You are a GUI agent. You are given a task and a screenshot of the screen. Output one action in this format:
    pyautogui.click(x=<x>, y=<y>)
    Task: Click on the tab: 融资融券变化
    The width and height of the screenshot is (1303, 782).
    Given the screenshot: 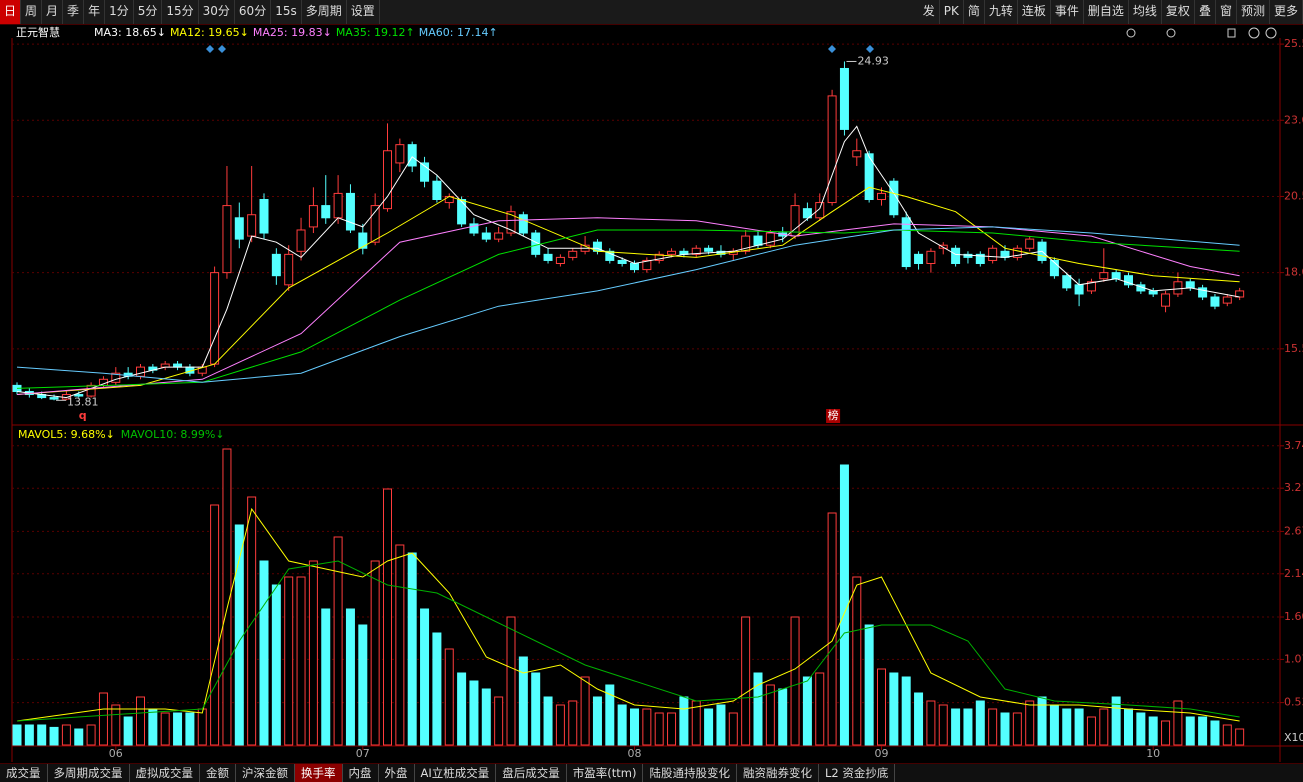 What is the action you would take?
    pyautogui.click(x=778, y=773)
    